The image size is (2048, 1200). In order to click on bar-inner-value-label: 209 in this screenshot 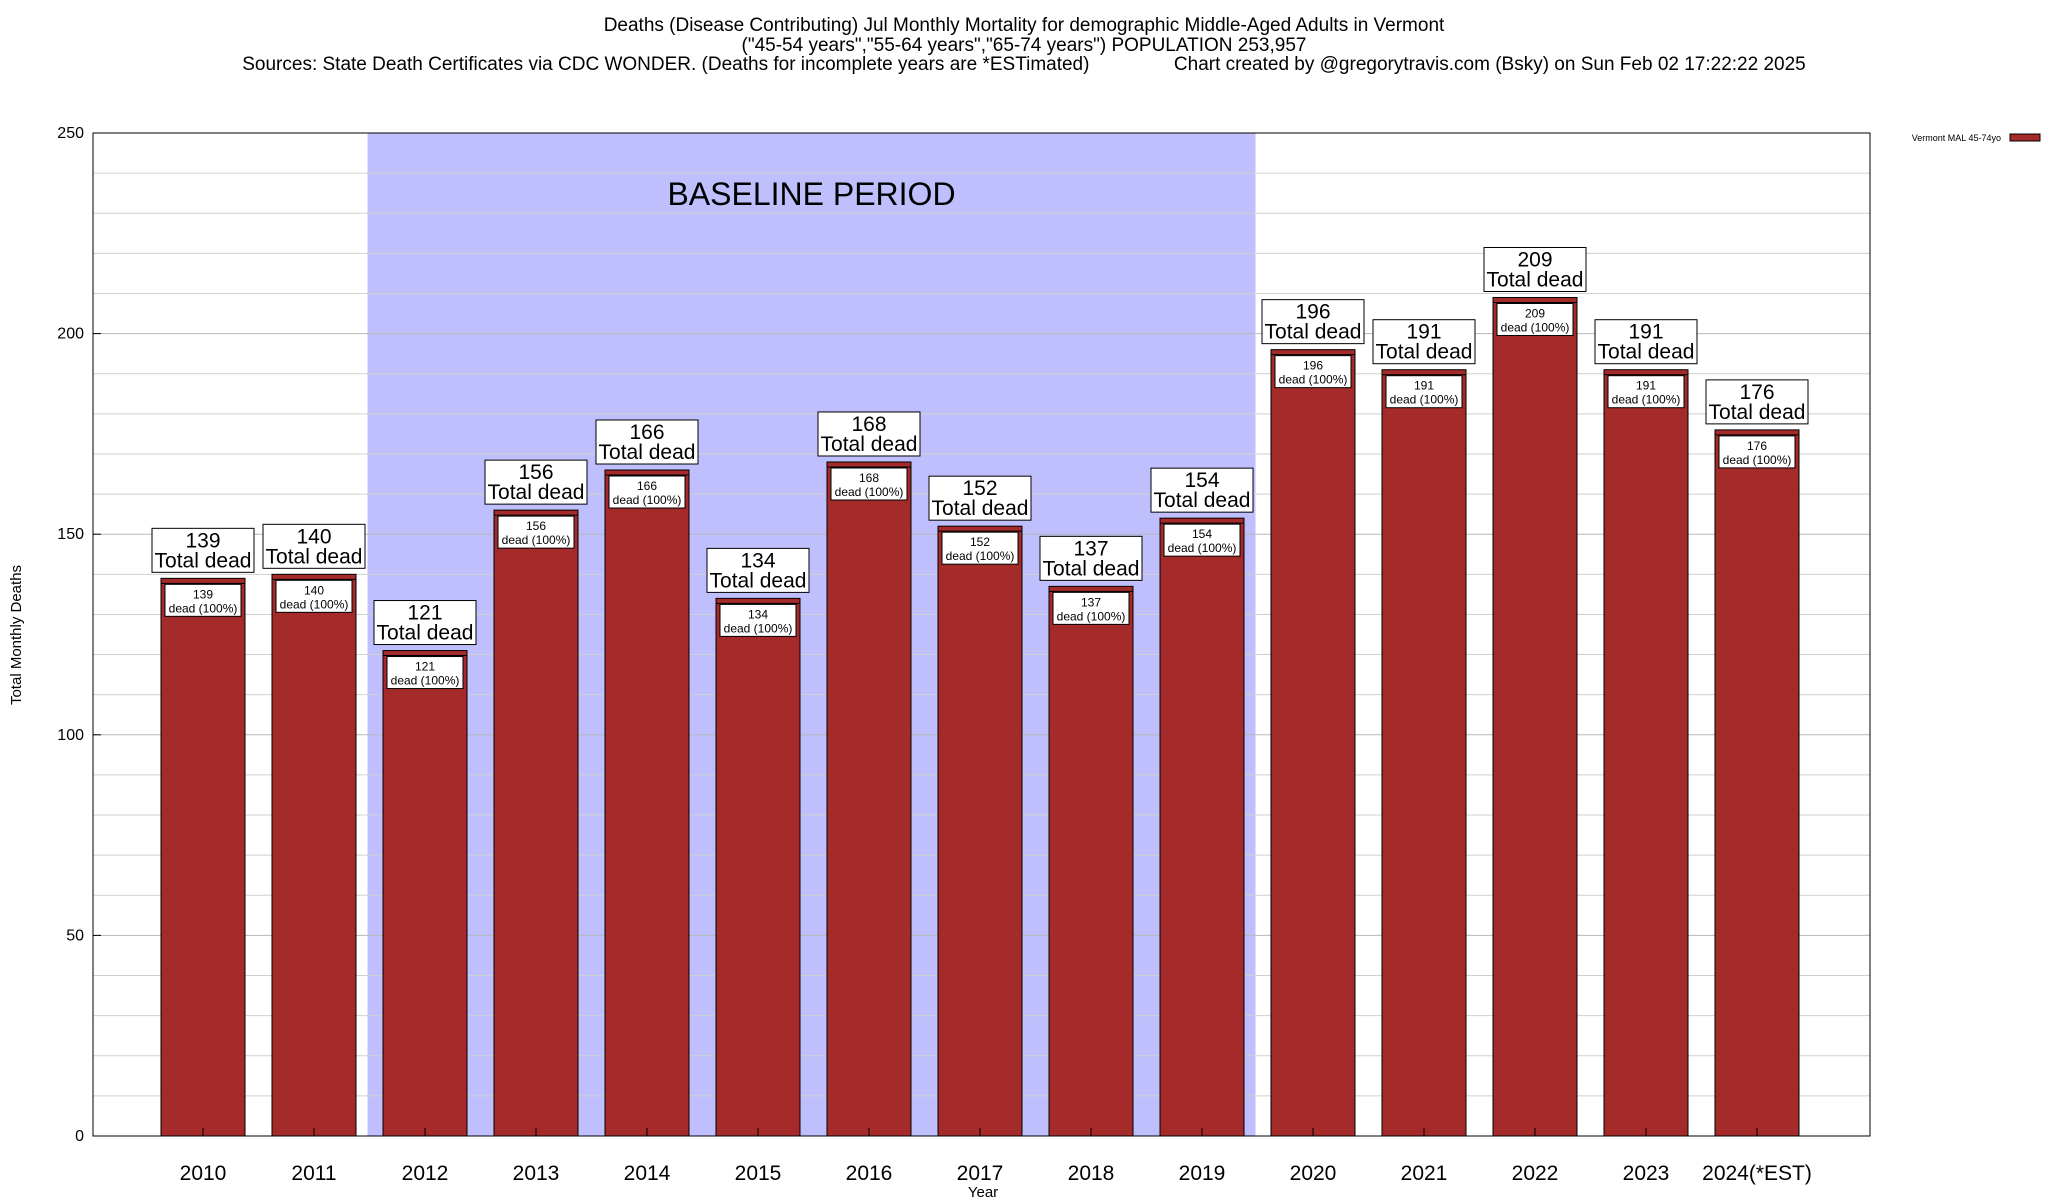, I will do `click(1535, 313)`.